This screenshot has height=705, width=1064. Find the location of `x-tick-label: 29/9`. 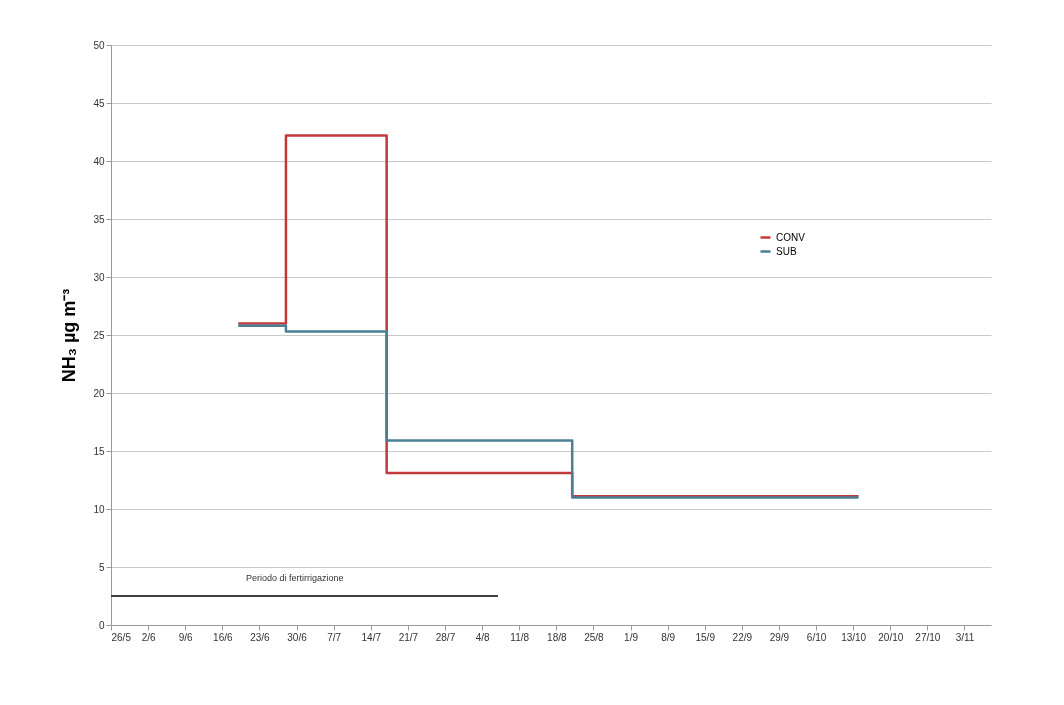

x-tick-label: 29/9 is located at coordinates (779, 637).